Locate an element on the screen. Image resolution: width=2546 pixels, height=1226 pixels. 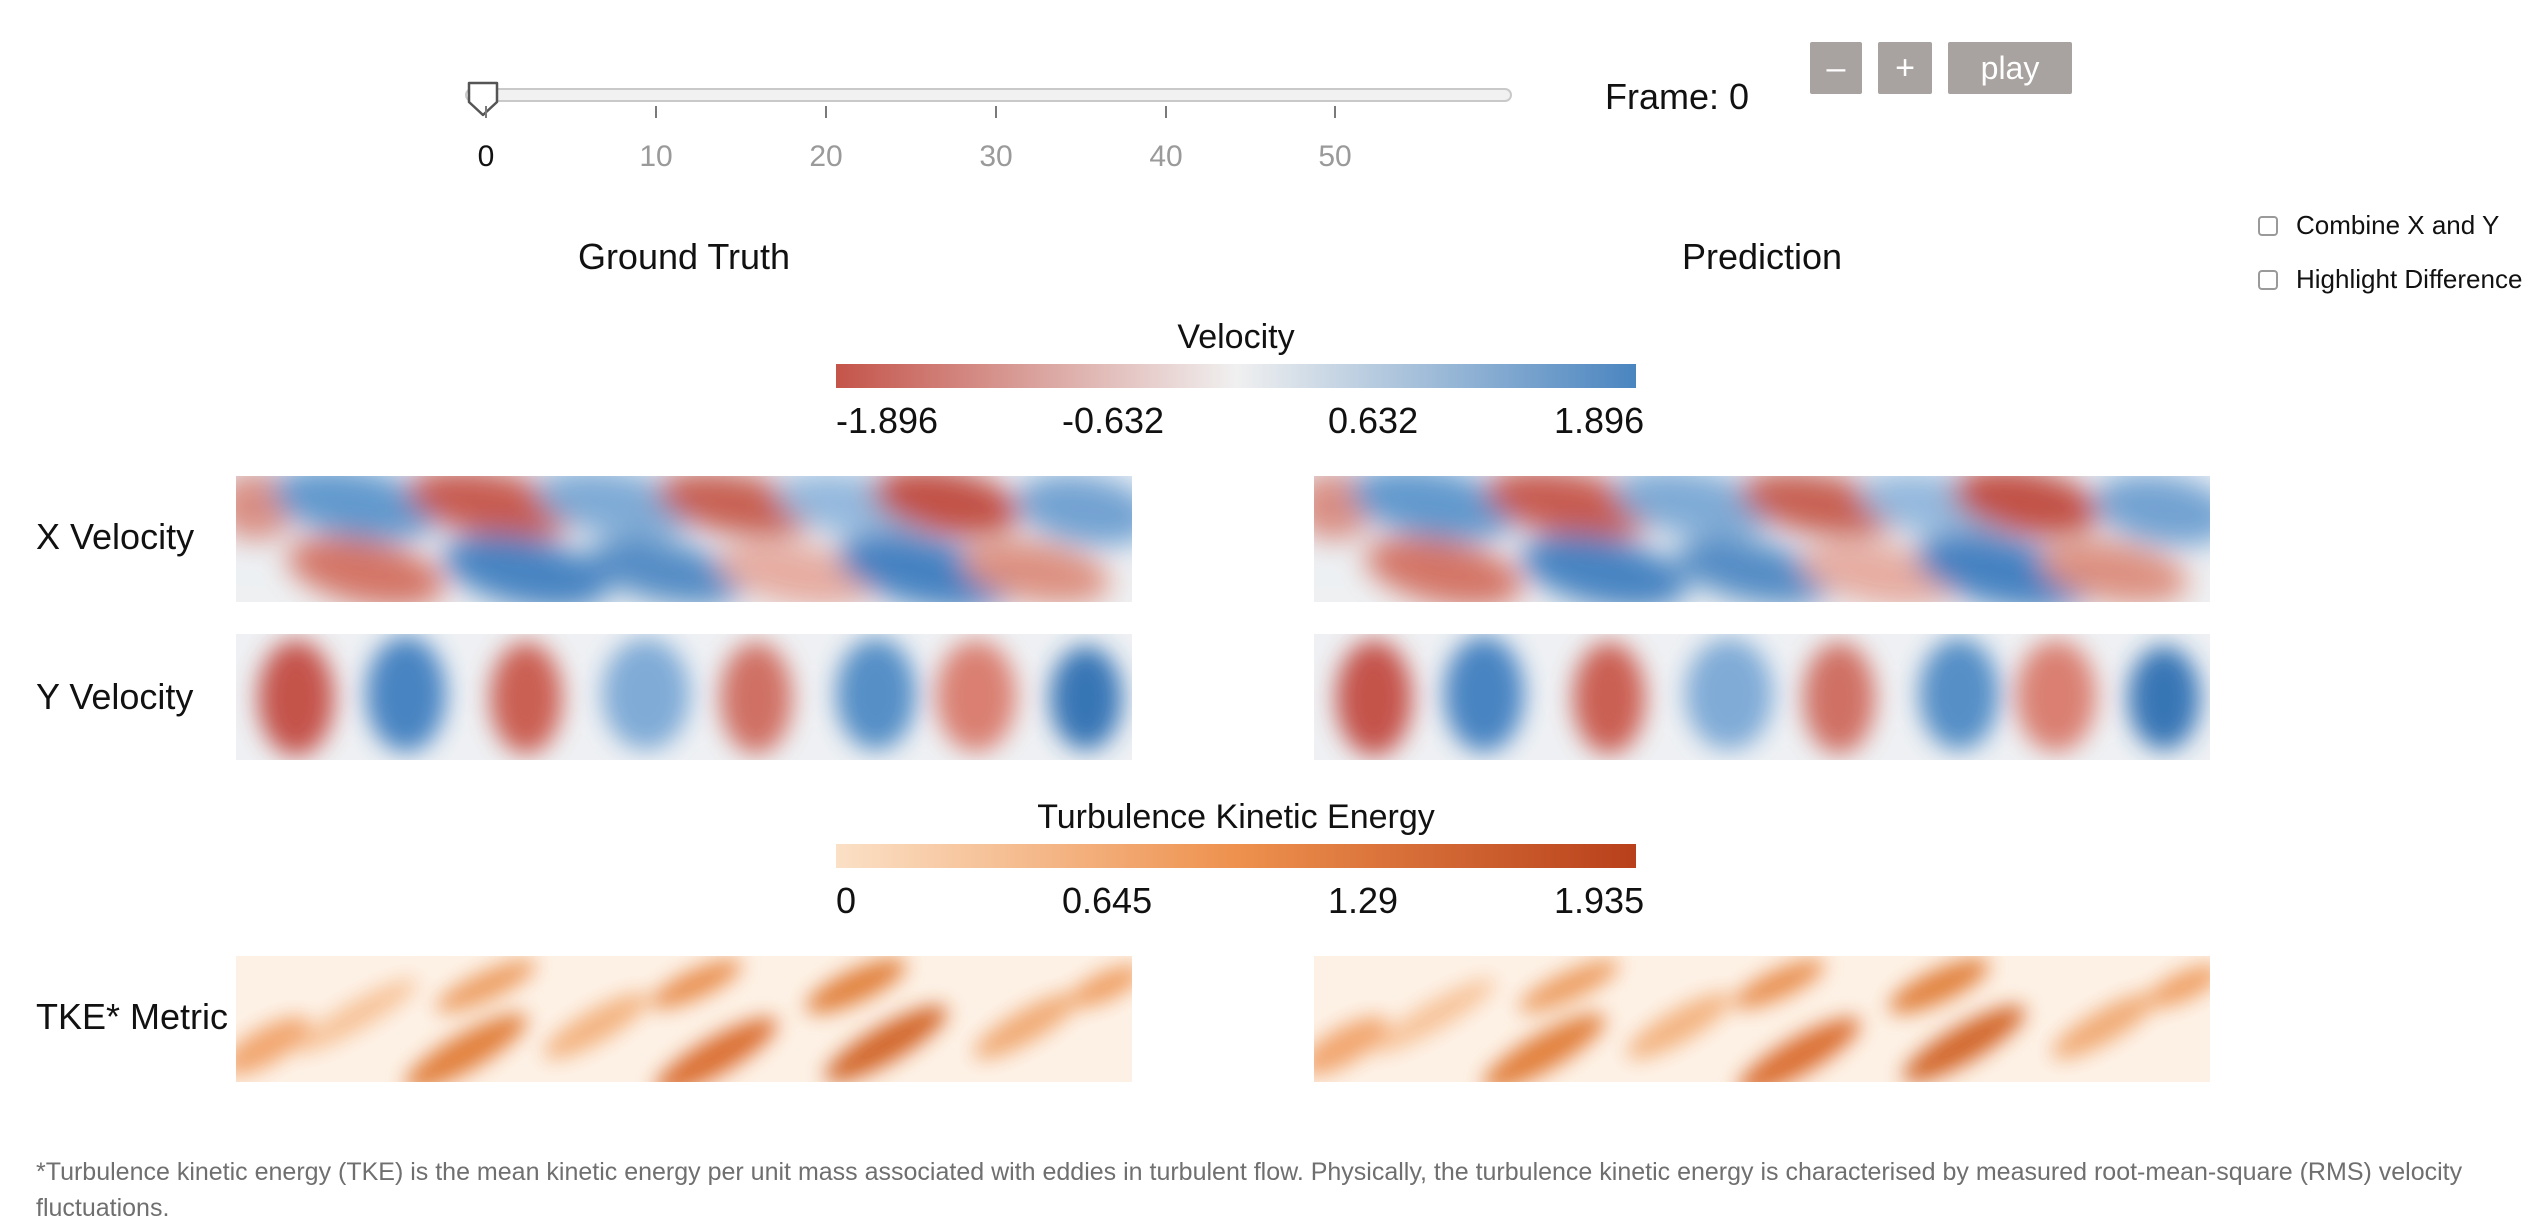
velocity-legend-label: -1.896 is located at coordinates (887, 420).